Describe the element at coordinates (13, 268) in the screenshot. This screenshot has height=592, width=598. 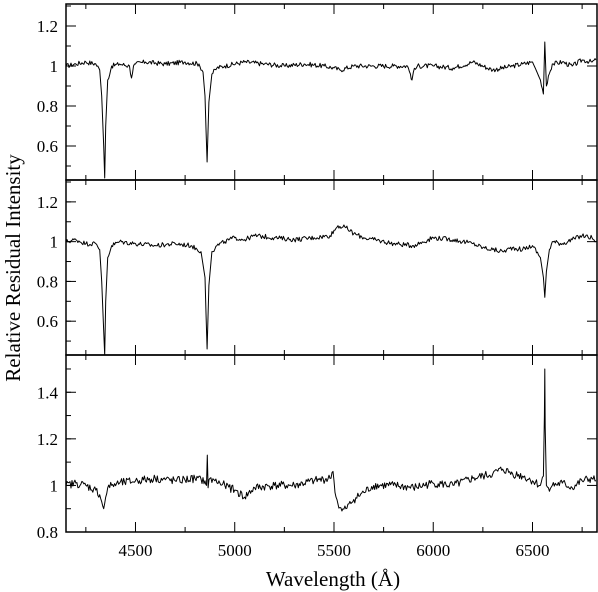
I see `y-axis-title: Relative Residual Intensity` at that location.